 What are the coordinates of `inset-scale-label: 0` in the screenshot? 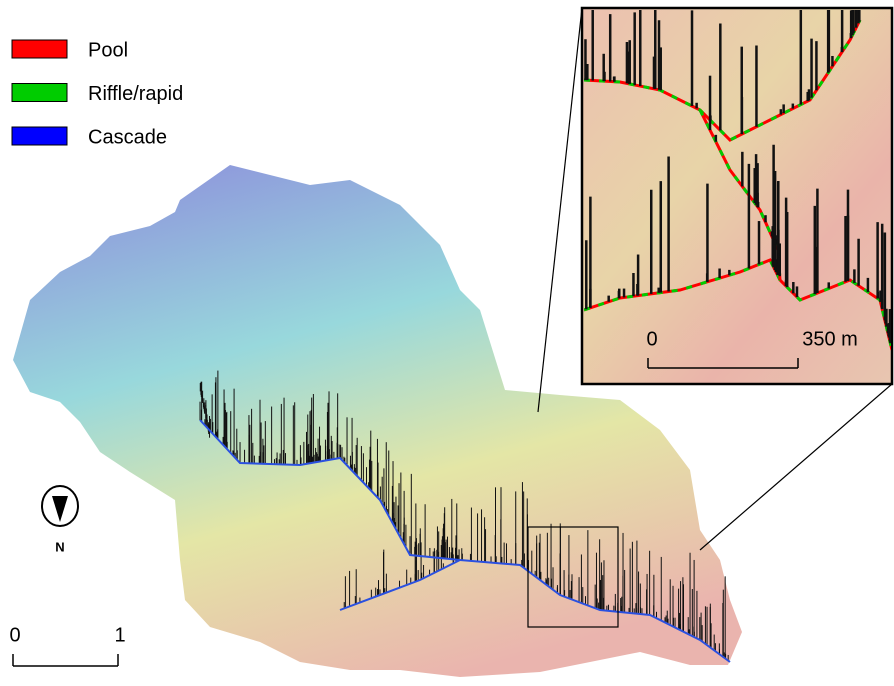 It's located at (651, 339).